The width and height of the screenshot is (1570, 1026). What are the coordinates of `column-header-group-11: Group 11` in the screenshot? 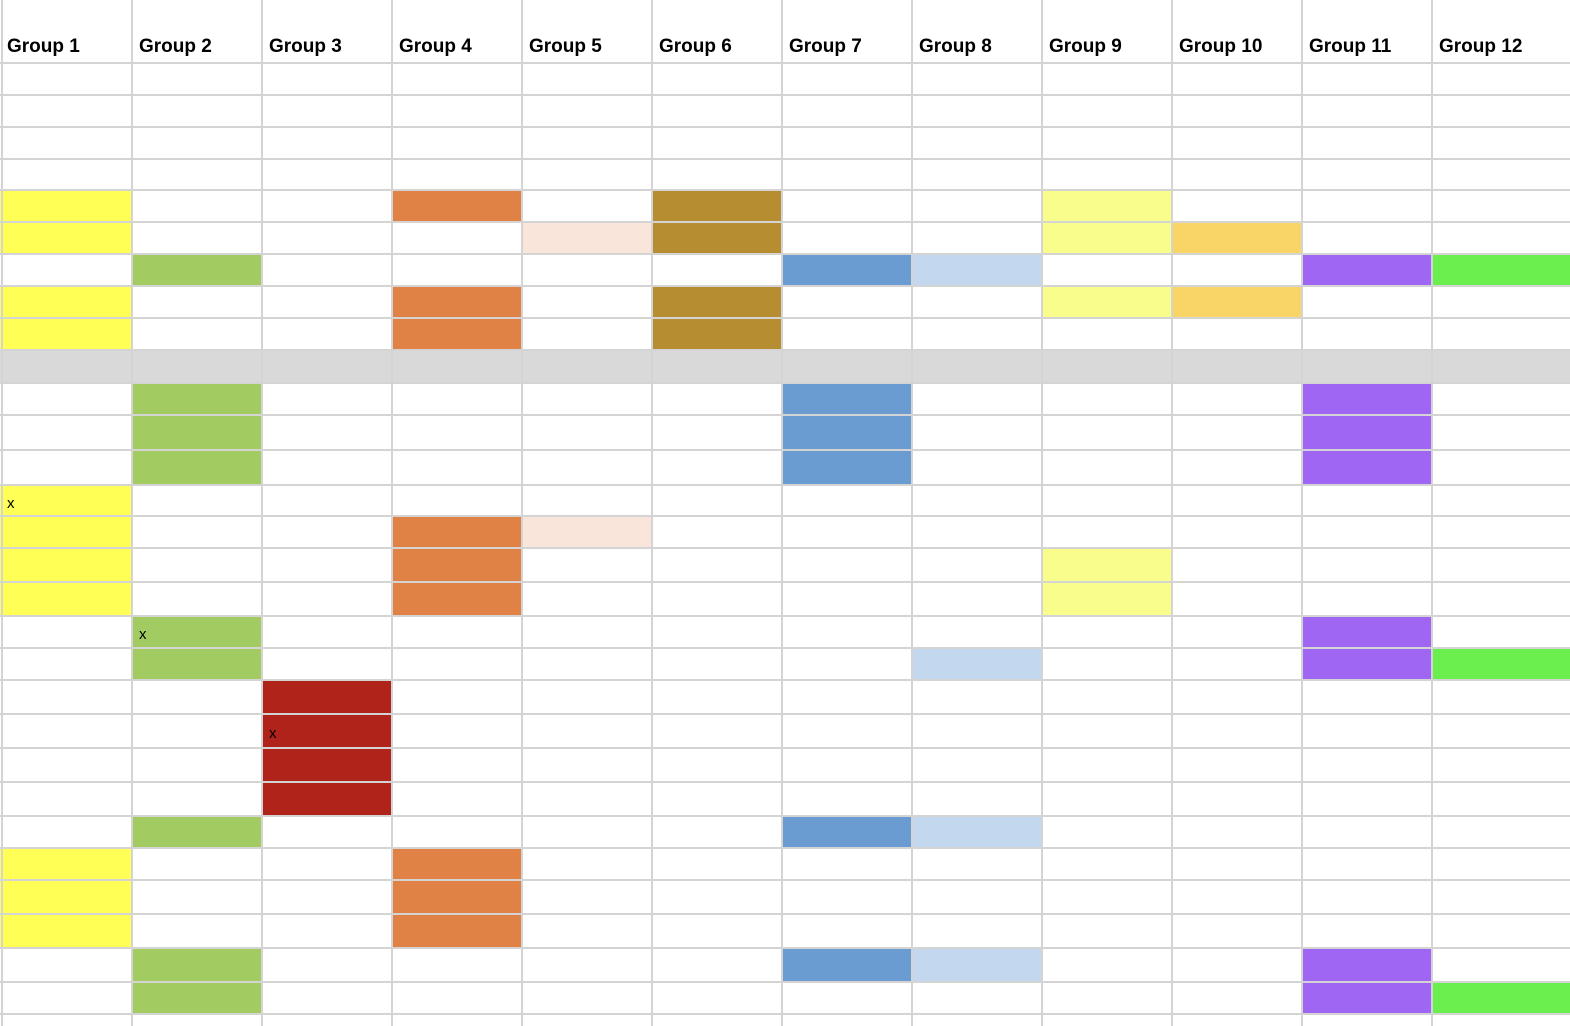 It's located at (1350, 46).